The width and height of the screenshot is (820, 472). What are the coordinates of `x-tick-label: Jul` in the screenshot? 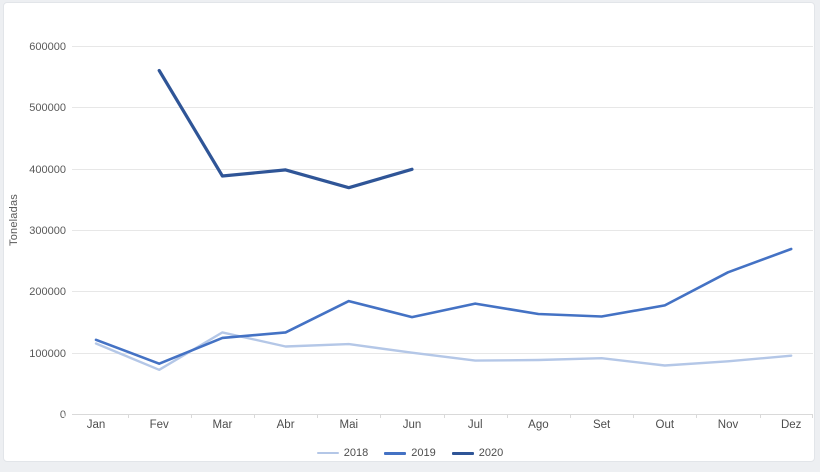 It's located at (475, 425).